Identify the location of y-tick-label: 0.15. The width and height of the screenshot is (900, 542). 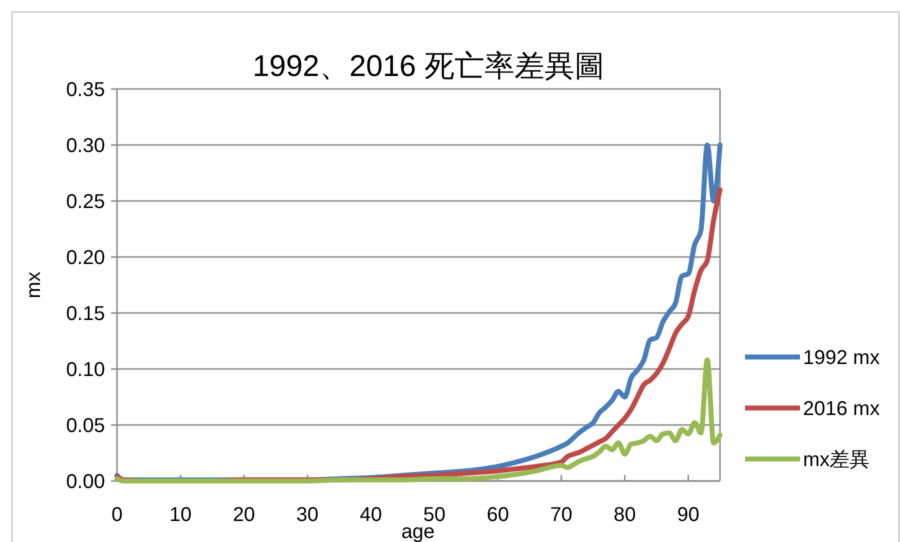
(85, 314).